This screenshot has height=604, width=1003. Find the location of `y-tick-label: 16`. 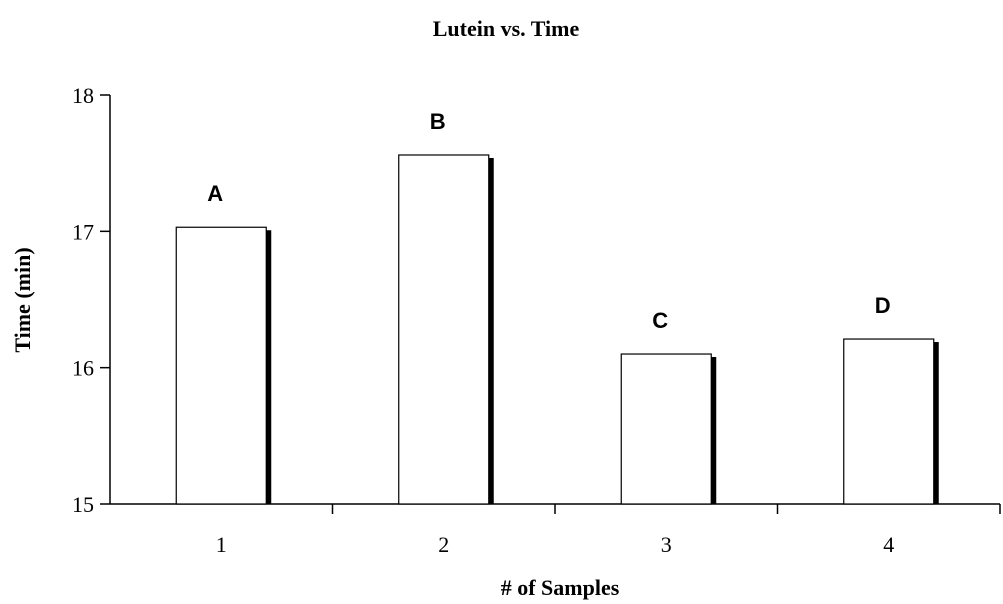

y-tick-label: 16 is located at coordinates (83, 368).